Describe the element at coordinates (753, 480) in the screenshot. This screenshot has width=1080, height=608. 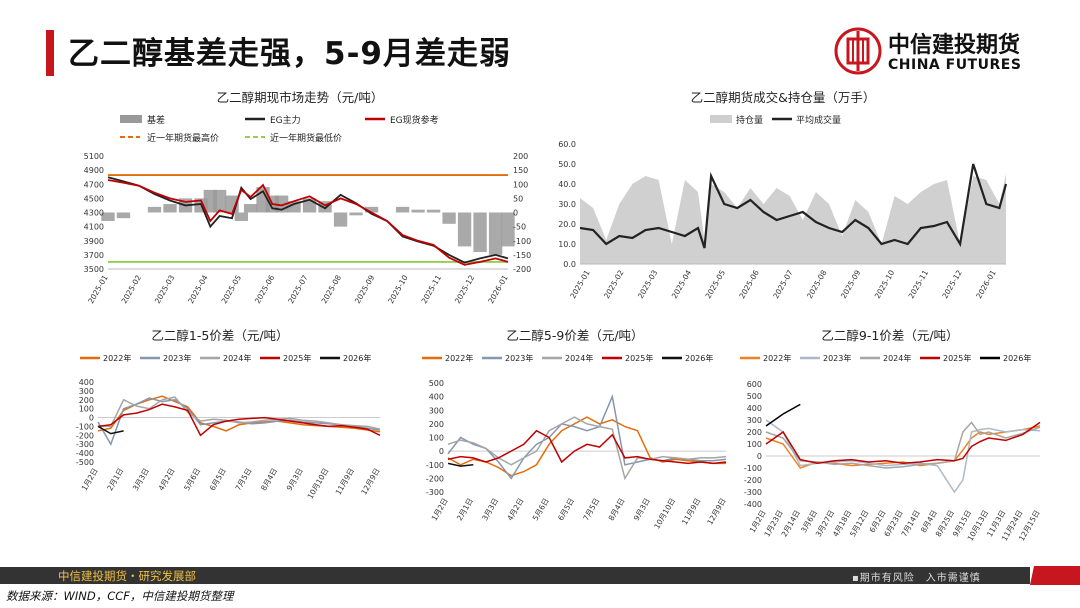
I see `spread-4-y-tick: -200` at that location.